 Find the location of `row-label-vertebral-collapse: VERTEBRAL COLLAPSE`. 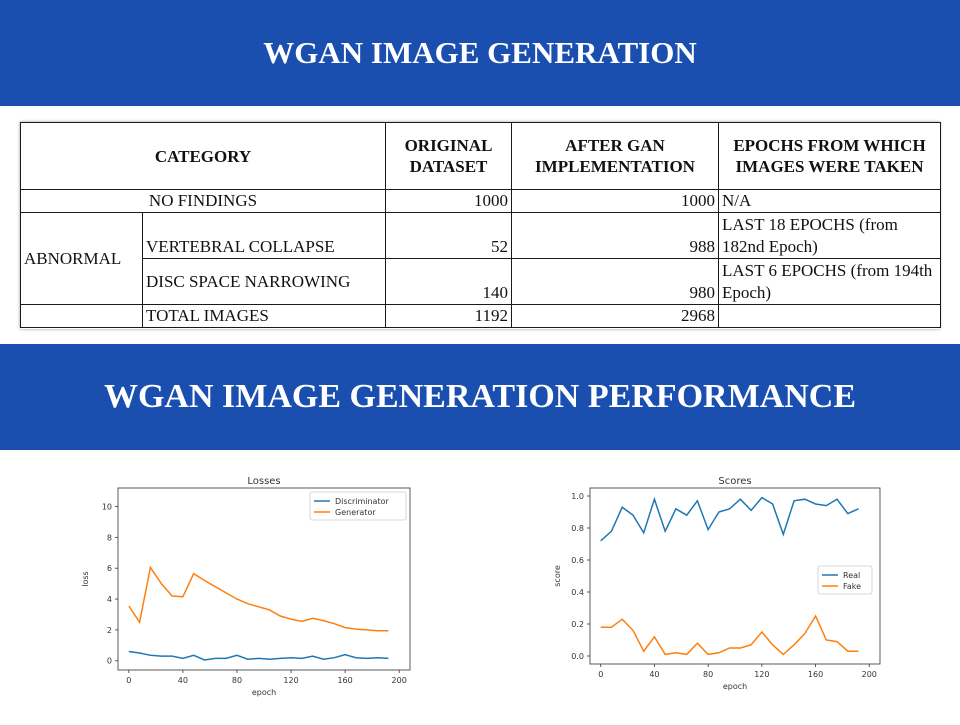

row-label-vertebral-collapse: VERTEBRAL COLLAPSE is located at coordinates (264, 235).